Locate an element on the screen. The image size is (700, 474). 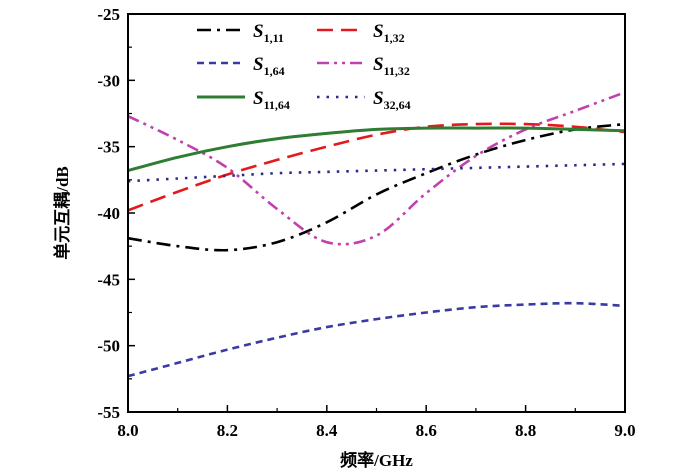
y-tick-label: -40 is located at coordinates (108, 213).